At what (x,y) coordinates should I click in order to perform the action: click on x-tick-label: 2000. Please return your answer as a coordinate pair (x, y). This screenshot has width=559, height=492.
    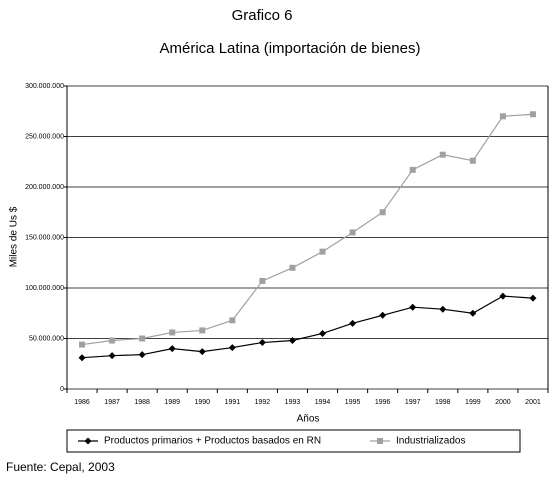
    Looking at the image, I should click on (503, 402).